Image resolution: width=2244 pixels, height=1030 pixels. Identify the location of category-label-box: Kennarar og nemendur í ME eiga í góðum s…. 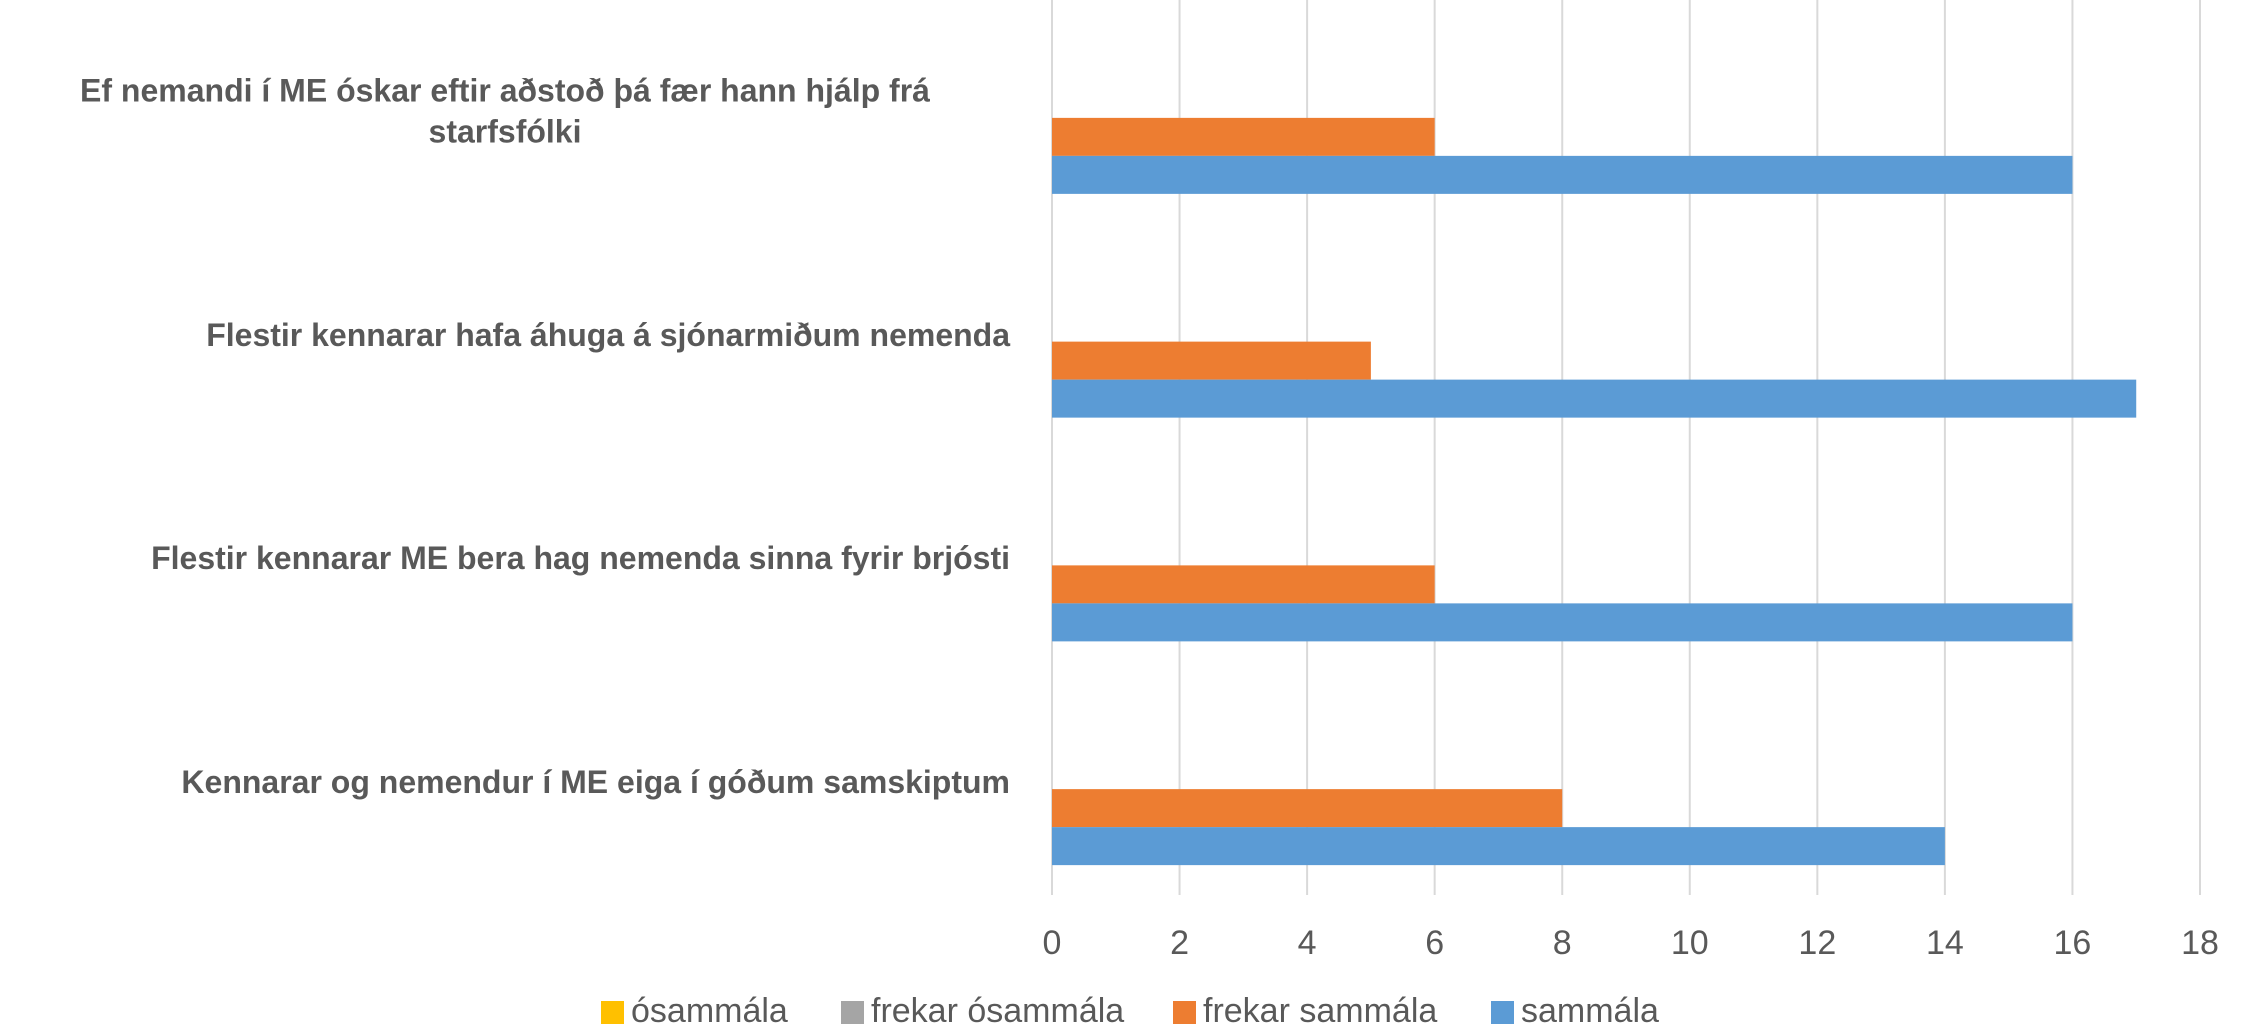
(505, 783).